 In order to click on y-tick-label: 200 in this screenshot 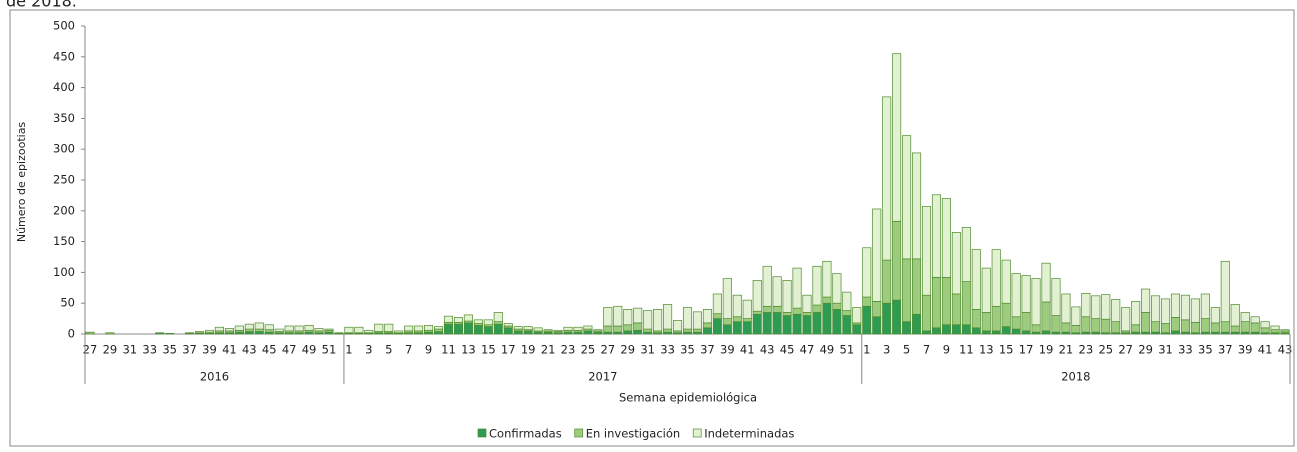, I will do `click(64, 210)`.